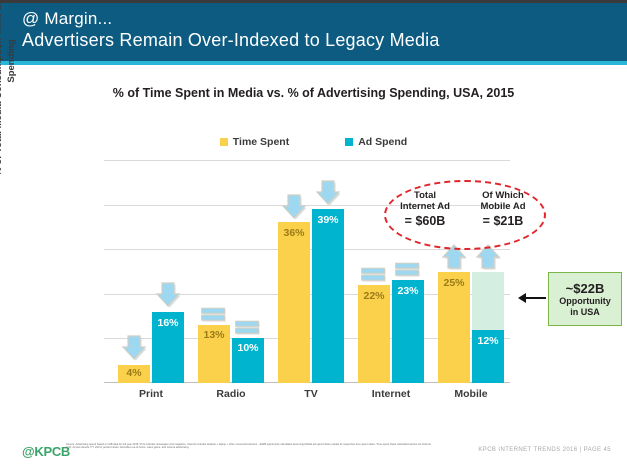 The width and height of the screenshot is (627, 468). I want to click on x-category-radio: Radio, so click(231, 394).